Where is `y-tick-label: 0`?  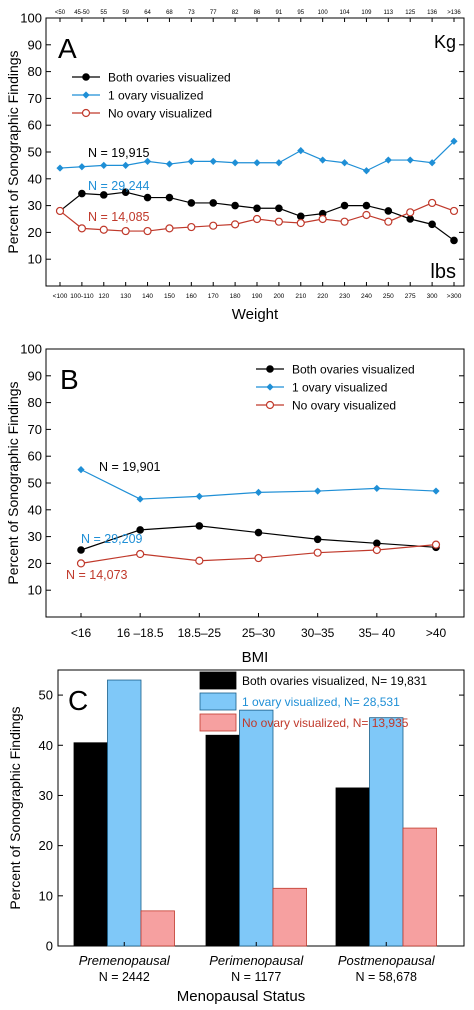
y-tick-label: 0 is located at coordinates (49, 946).